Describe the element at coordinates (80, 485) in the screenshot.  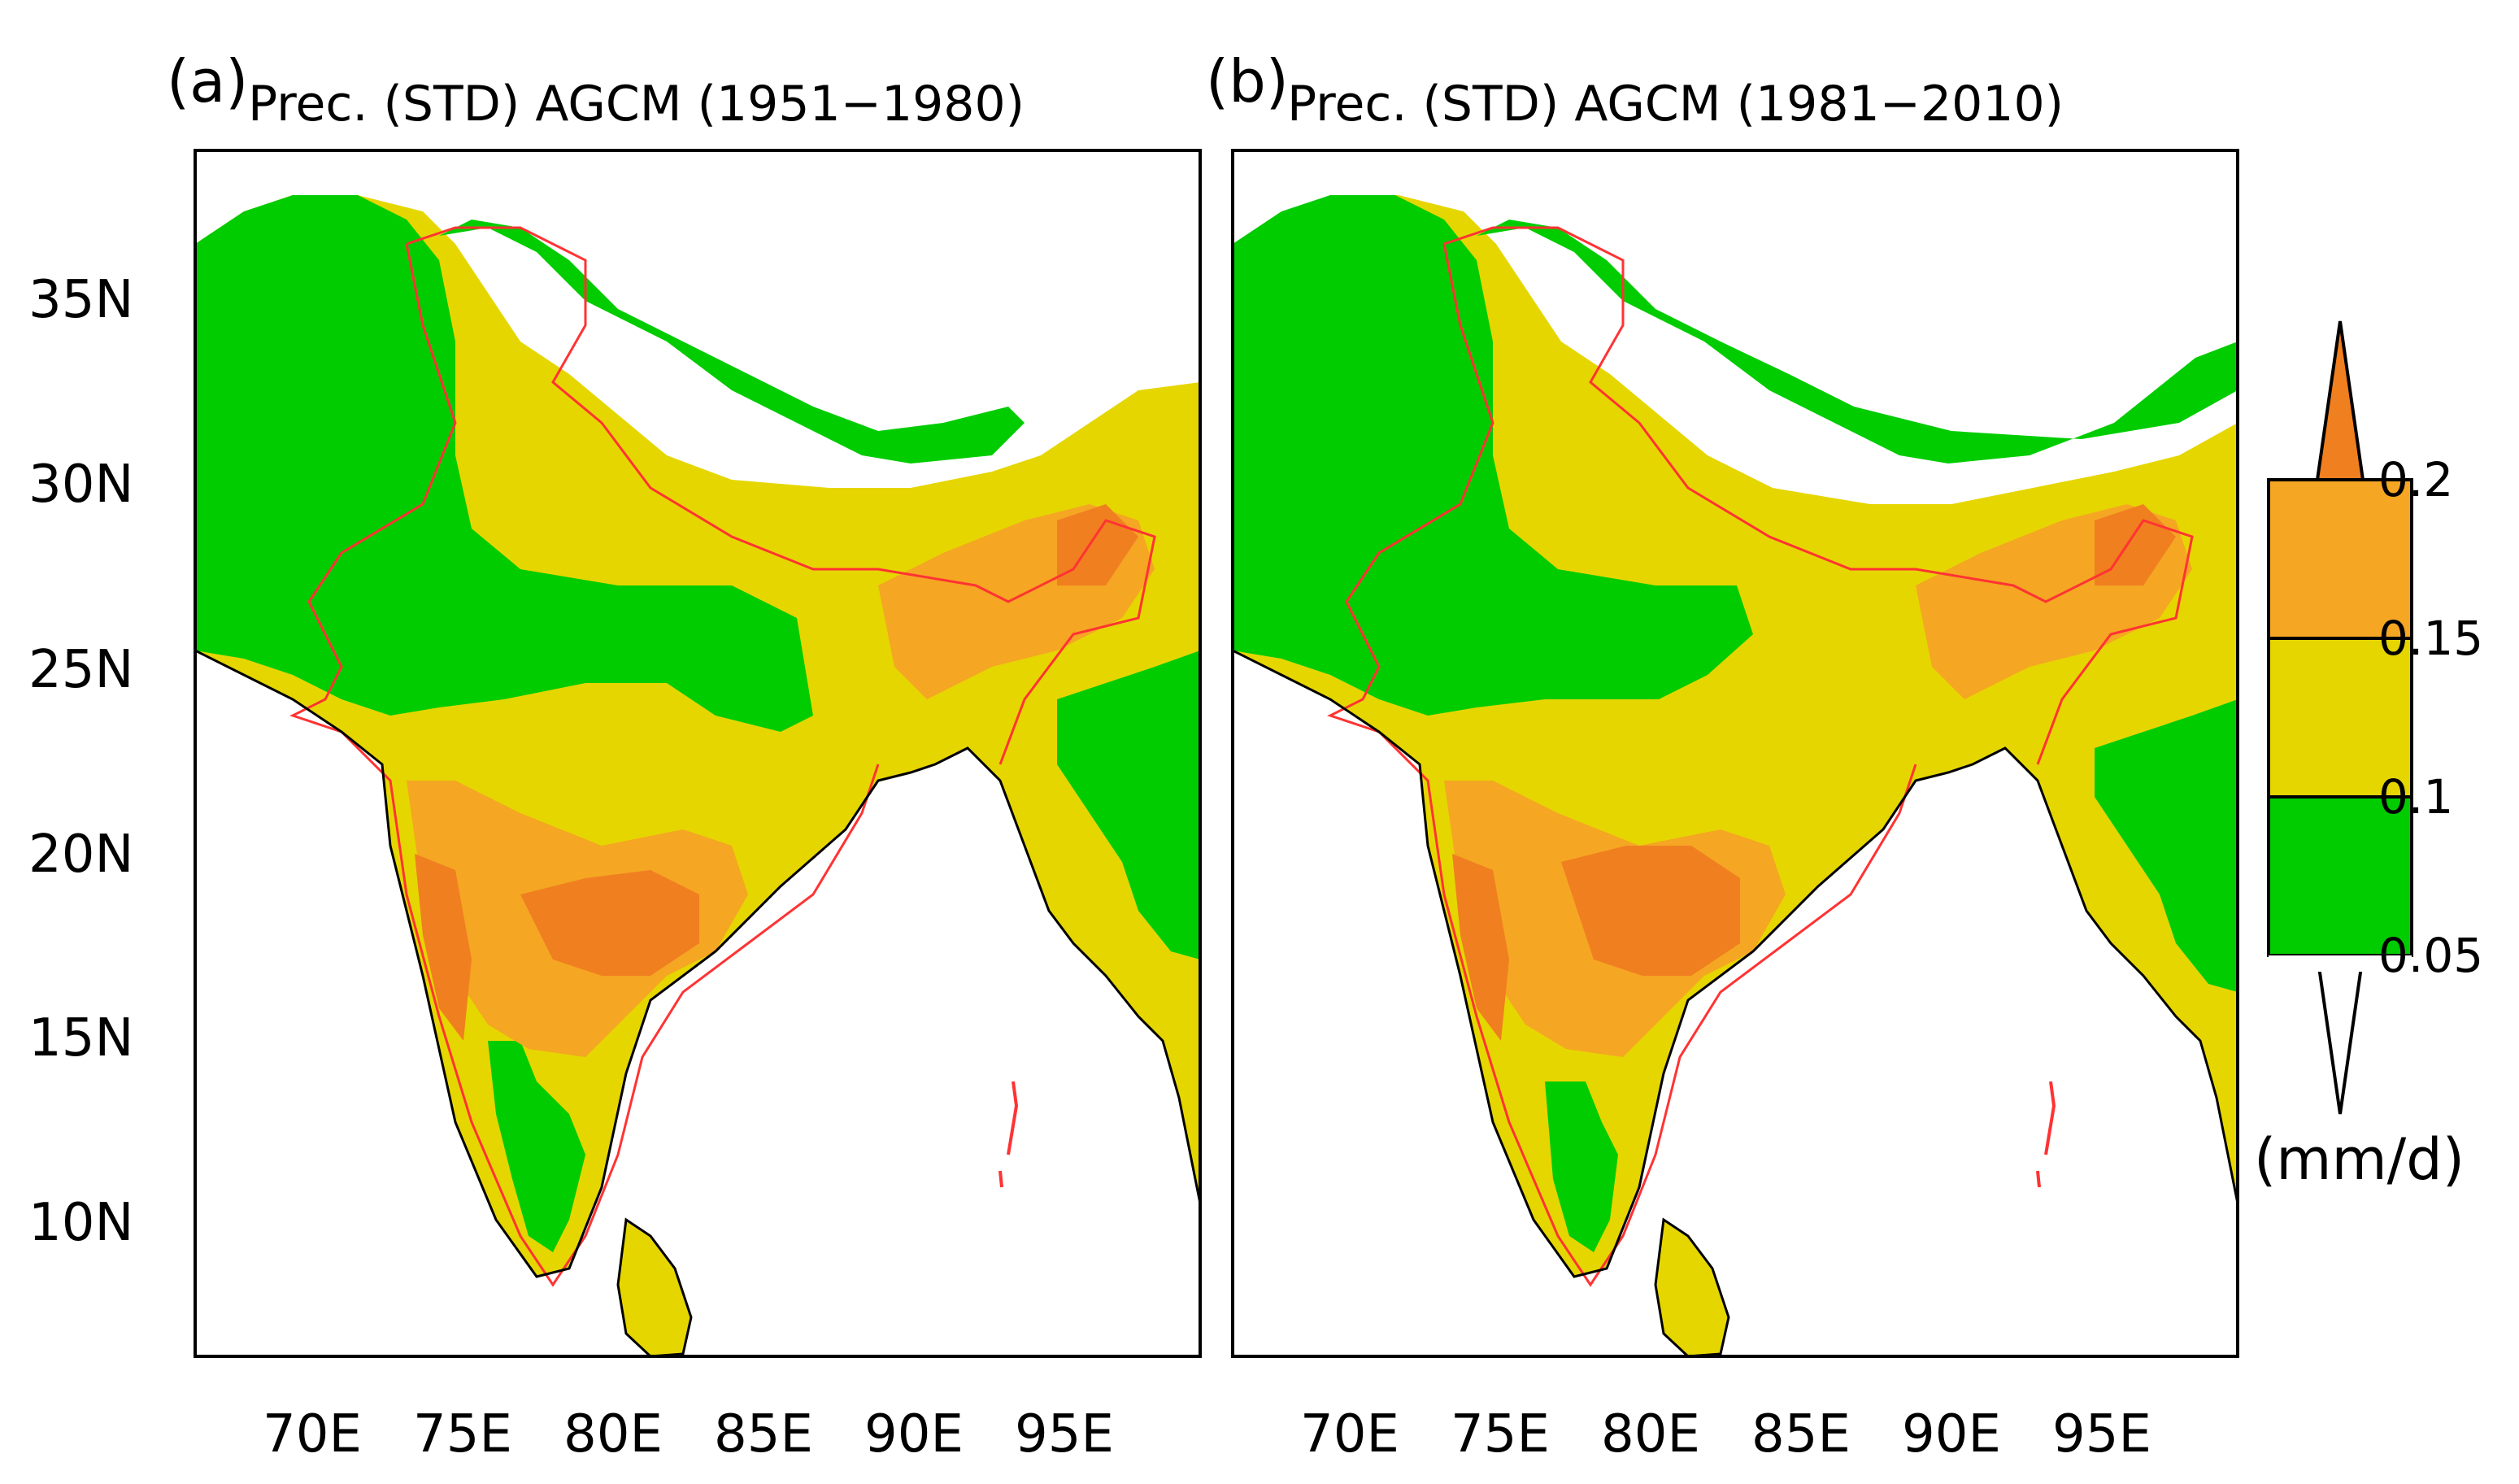
I see `lat-label-30n: 30N` at that location.